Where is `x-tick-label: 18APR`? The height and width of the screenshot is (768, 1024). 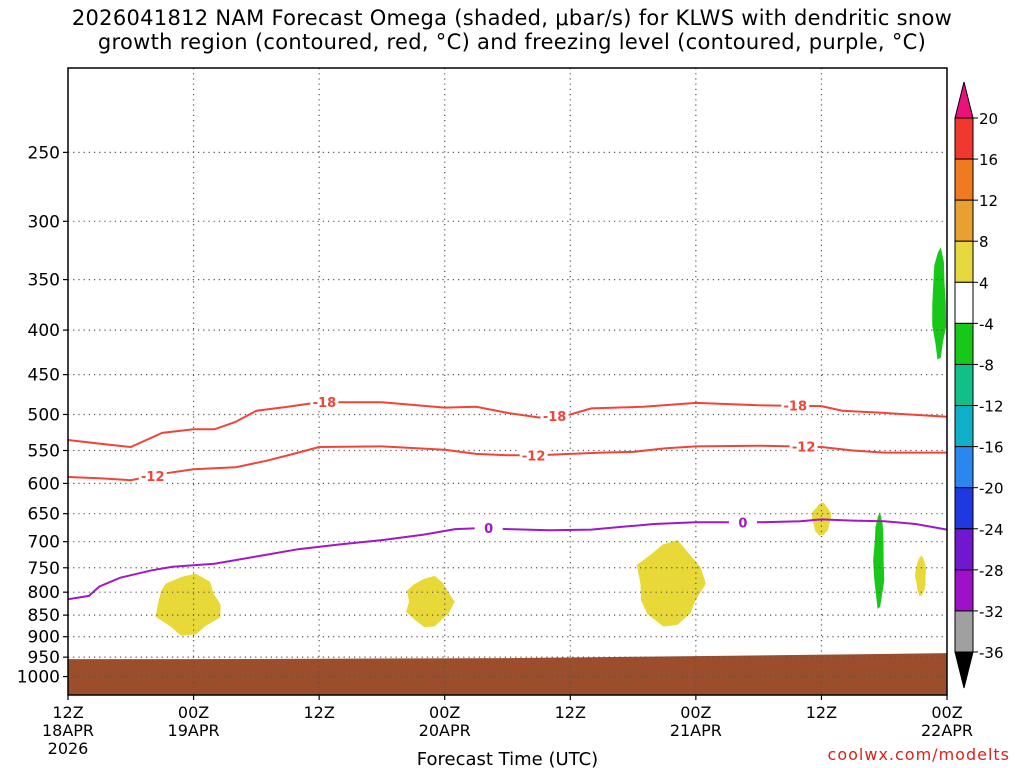
x-tick-label: 18APR is located at coordinates (68, 730).